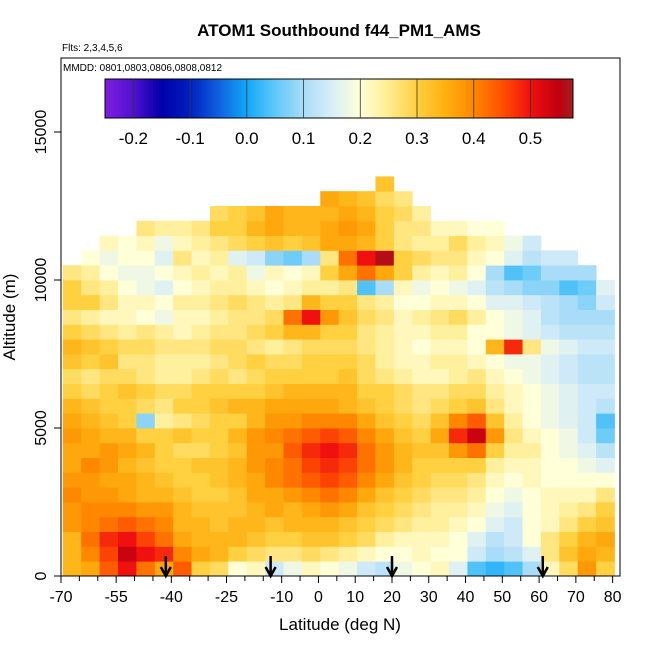 This screenshot has width=650, height=650. Describe the element at coordinates (392, 597) in the screenshot. I see `x-tick-label: 20` at that location.